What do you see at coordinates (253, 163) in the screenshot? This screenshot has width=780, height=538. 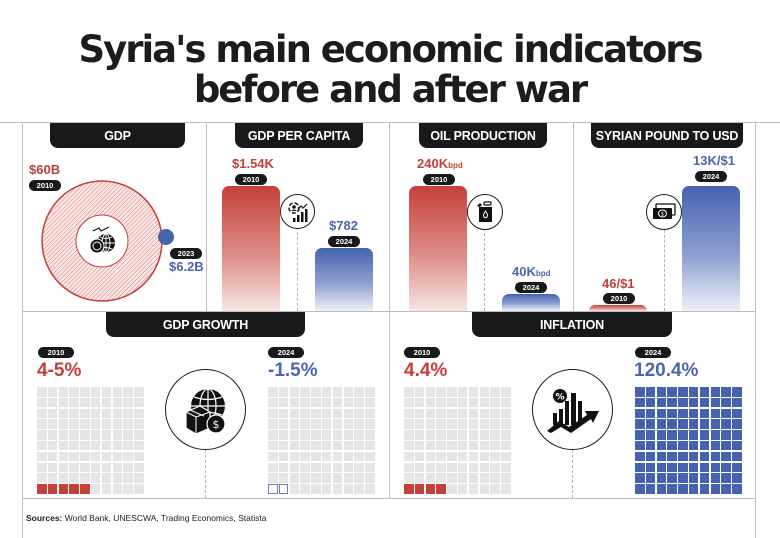 I see `gdp-per-capita-before-value: $1.54K` at bounding box center [253, 163].